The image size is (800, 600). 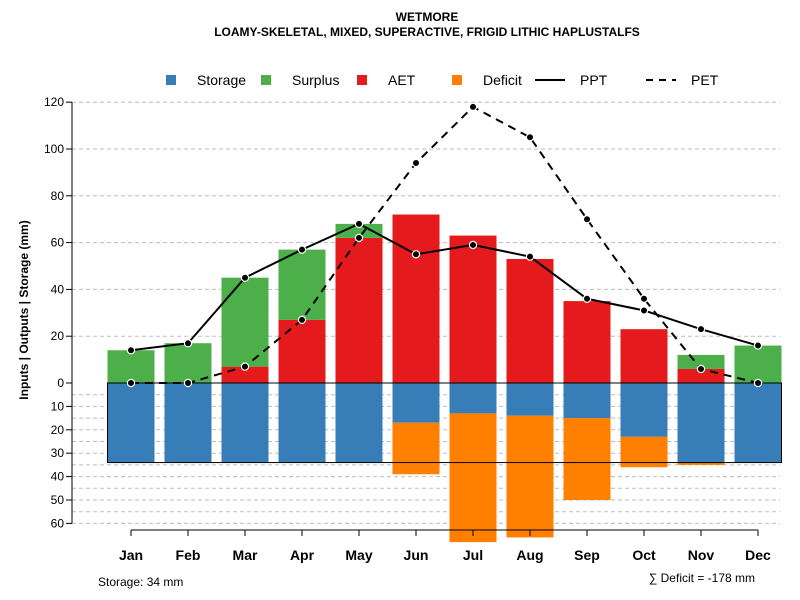 What do you see at coordinates (60, 383) in the screenshot?
I see `y-tick-label: 0` at bounding box center [60, 383].